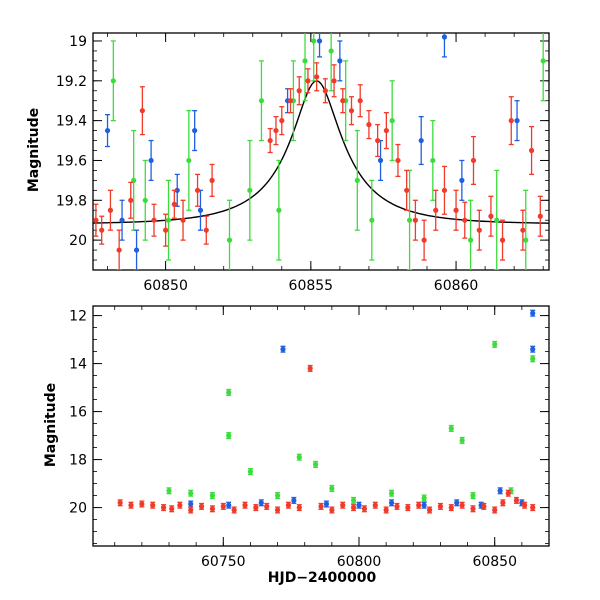 This screenshot has height=600, width=600. I want to click on y-tick-label: 19.2, so click(71, 82).